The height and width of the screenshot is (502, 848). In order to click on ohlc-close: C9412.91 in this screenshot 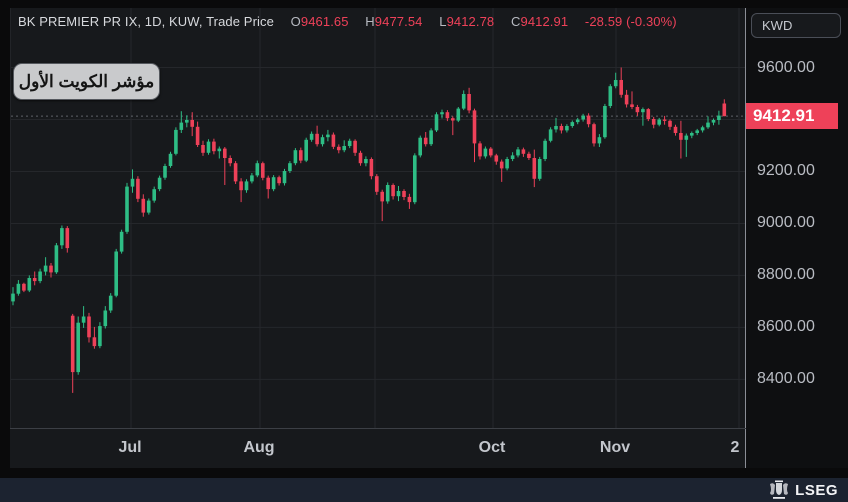, I will do `click(539, 21)`.